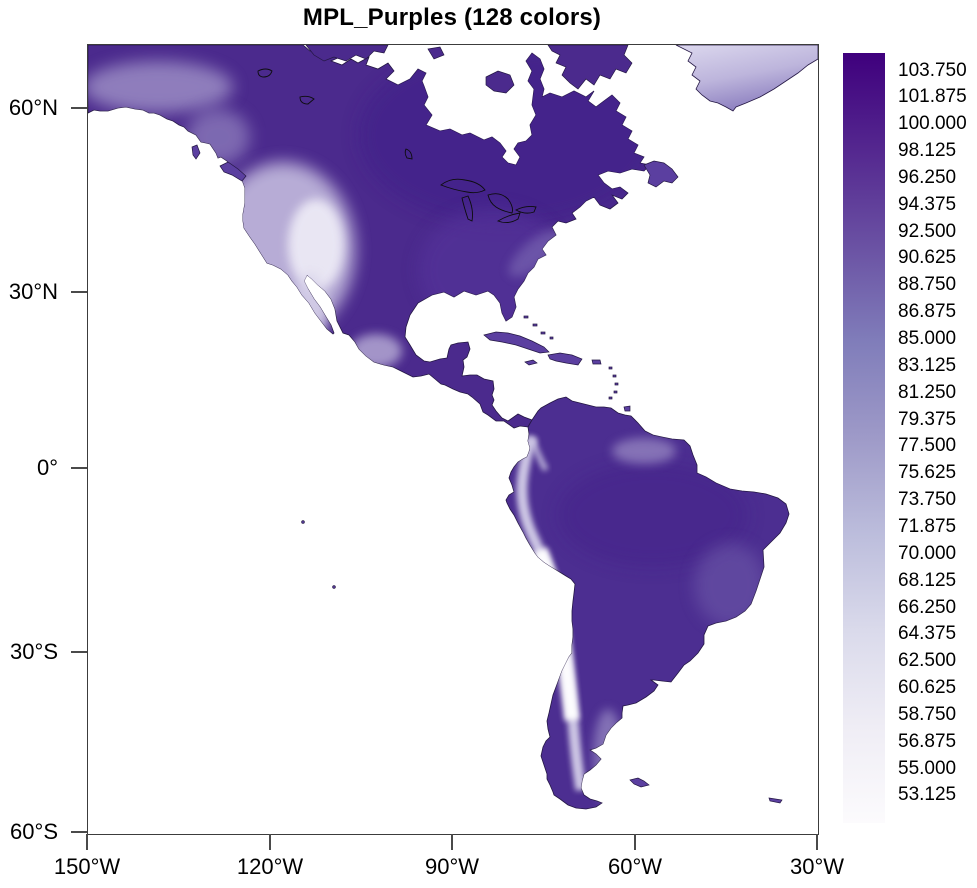 The image size is (977, 888). I want to click on arctic-islands, so click(469, 69).